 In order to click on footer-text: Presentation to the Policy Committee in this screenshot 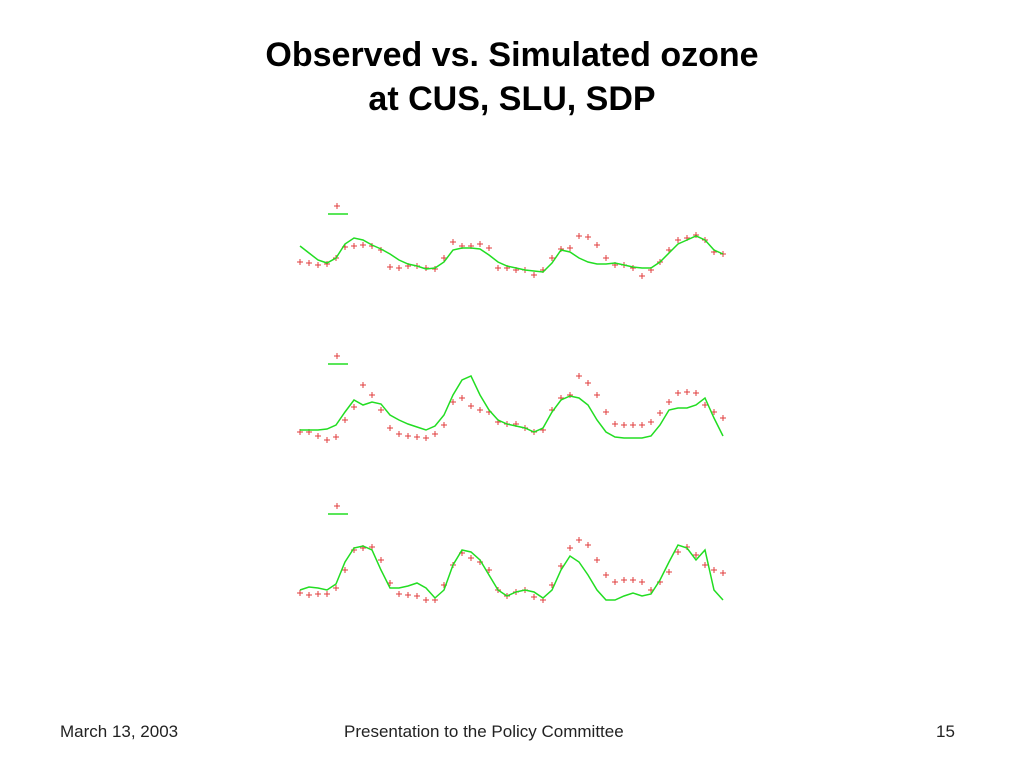, I will do `click(484, 731)`.